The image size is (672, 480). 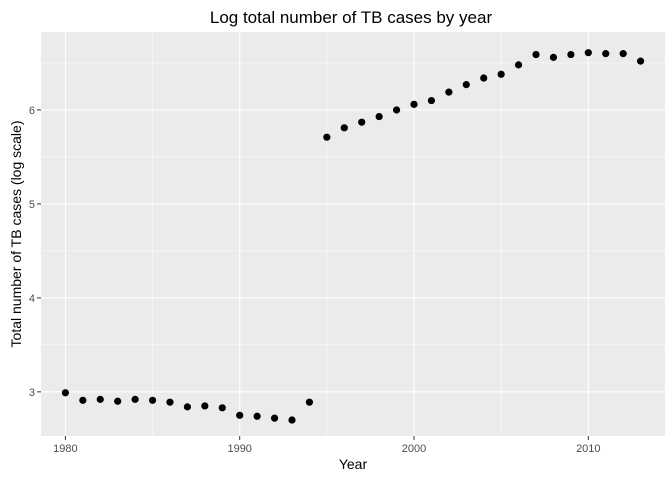 What do you see at coordinates (239, 449) in the screenshot?
I see `x-tick-label: 1990` at bounding box center [239, 449].